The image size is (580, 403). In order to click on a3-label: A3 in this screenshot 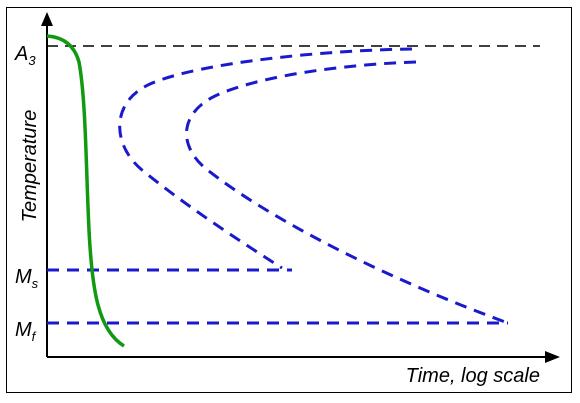, I will do `click(25, 55)`.